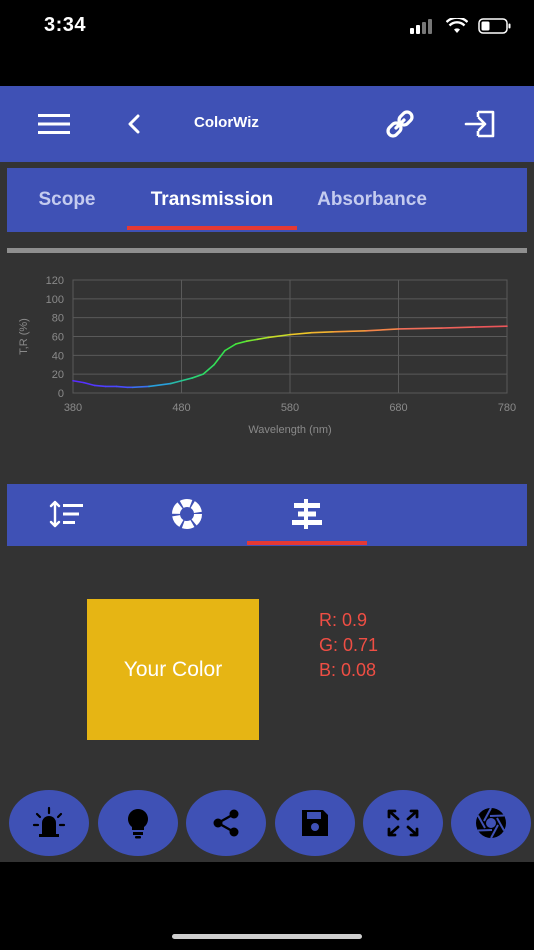 The height and width of the screenshot is (950, 534). I want to click on tab-transmission: Transmission, so click(212, 199).